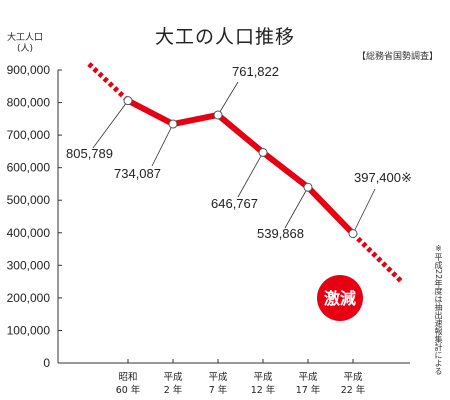 The image size is (450, 400). What do you see at coordinates (29, 330) in the screenshot?
I see `y-tick-label: 100,000` at bounding box center [29, 330].